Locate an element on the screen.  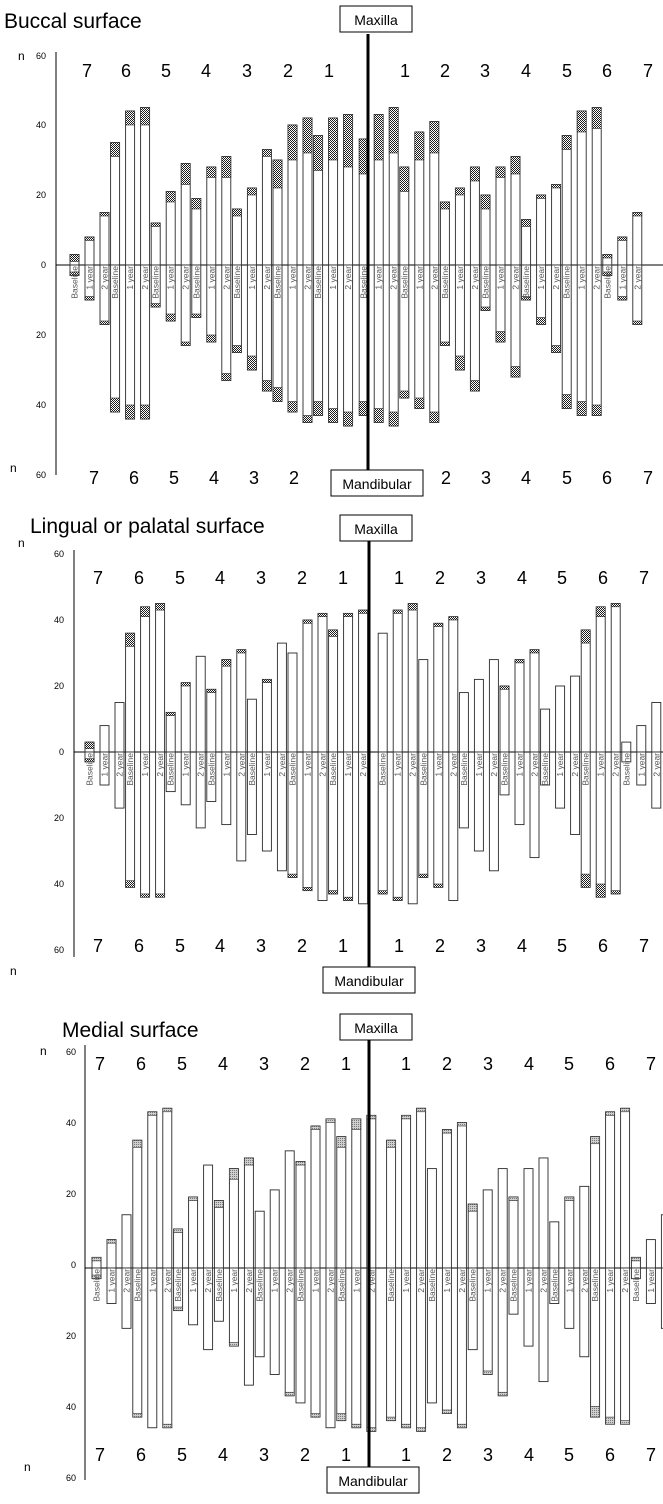
y-axis-ticks: 60 40 20 0 20 40 60 is located at coordinates (59, 752).